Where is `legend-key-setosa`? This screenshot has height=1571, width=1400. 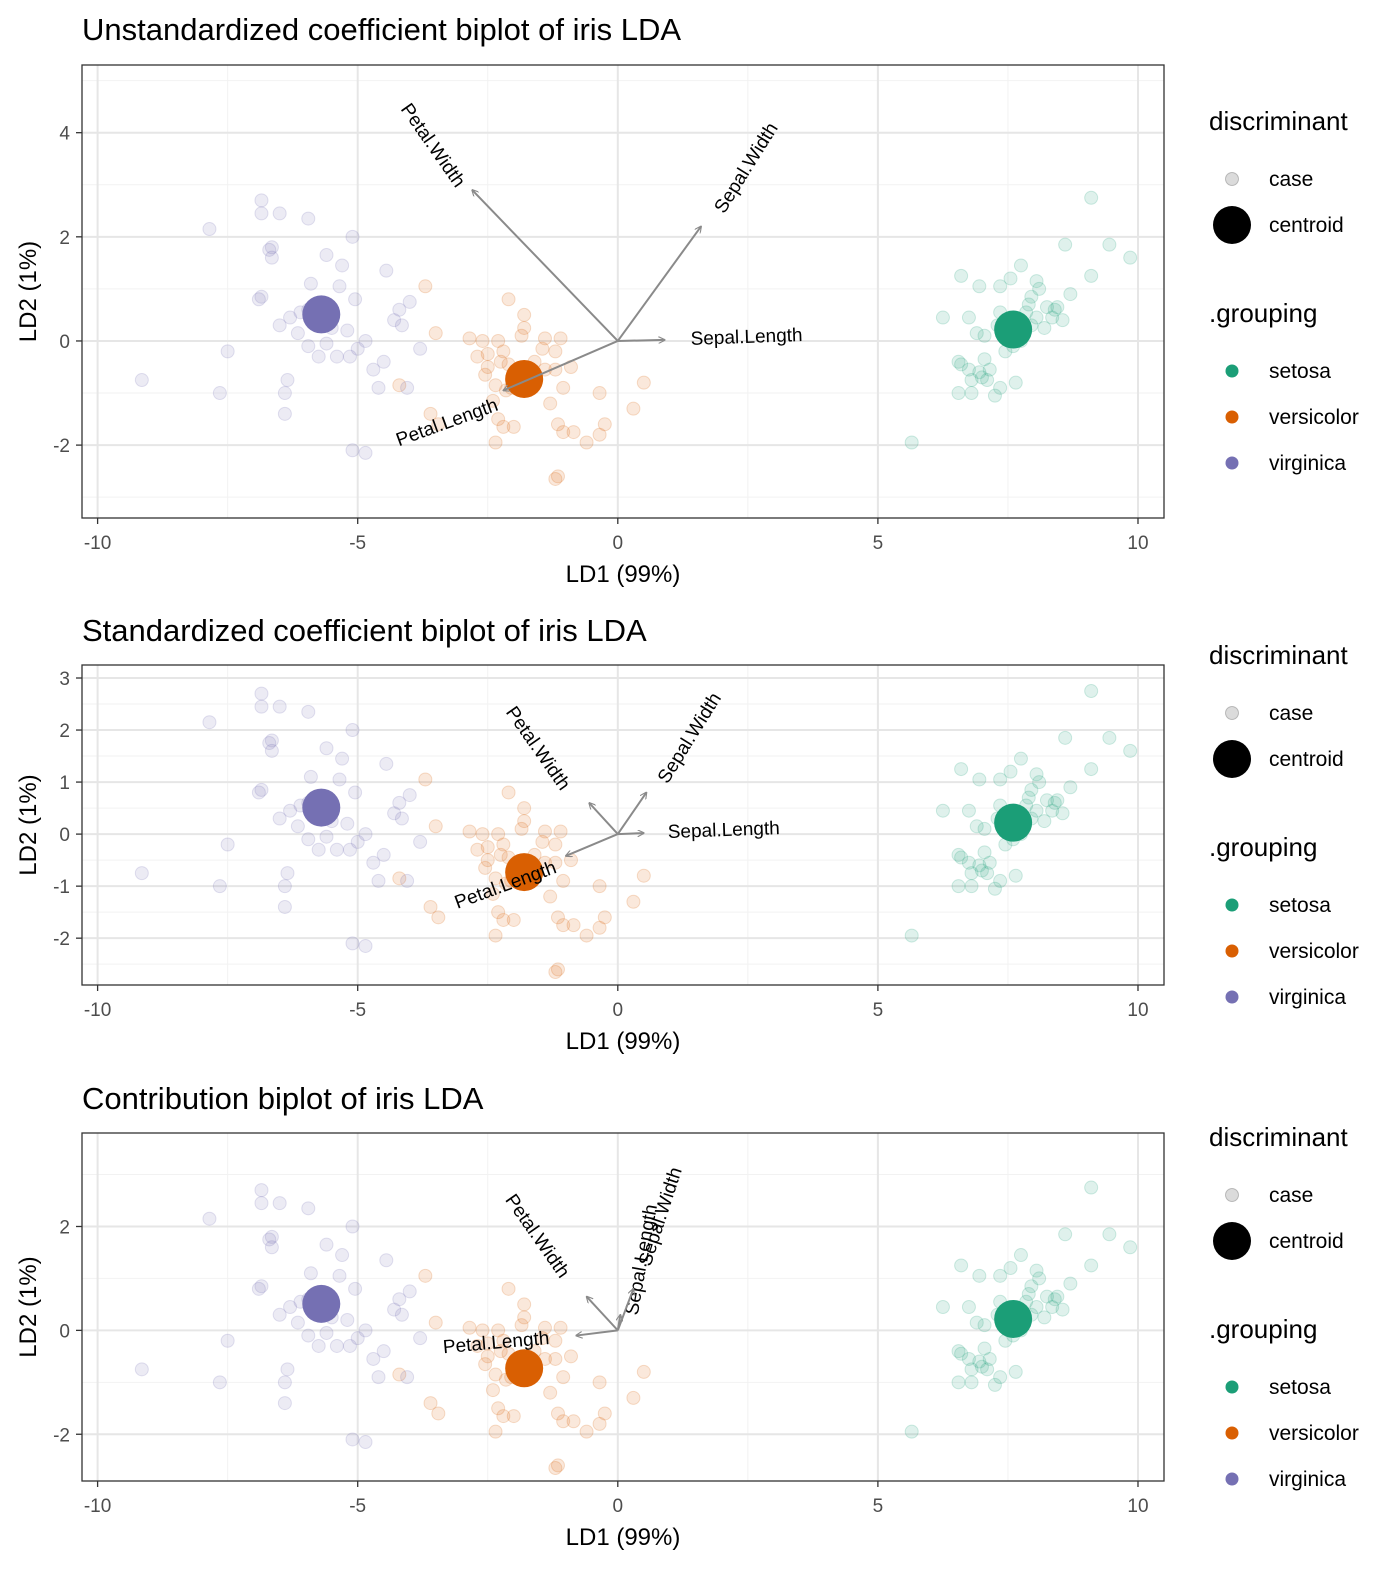
legend-key-setosa is located at coordinates (1232, 371).